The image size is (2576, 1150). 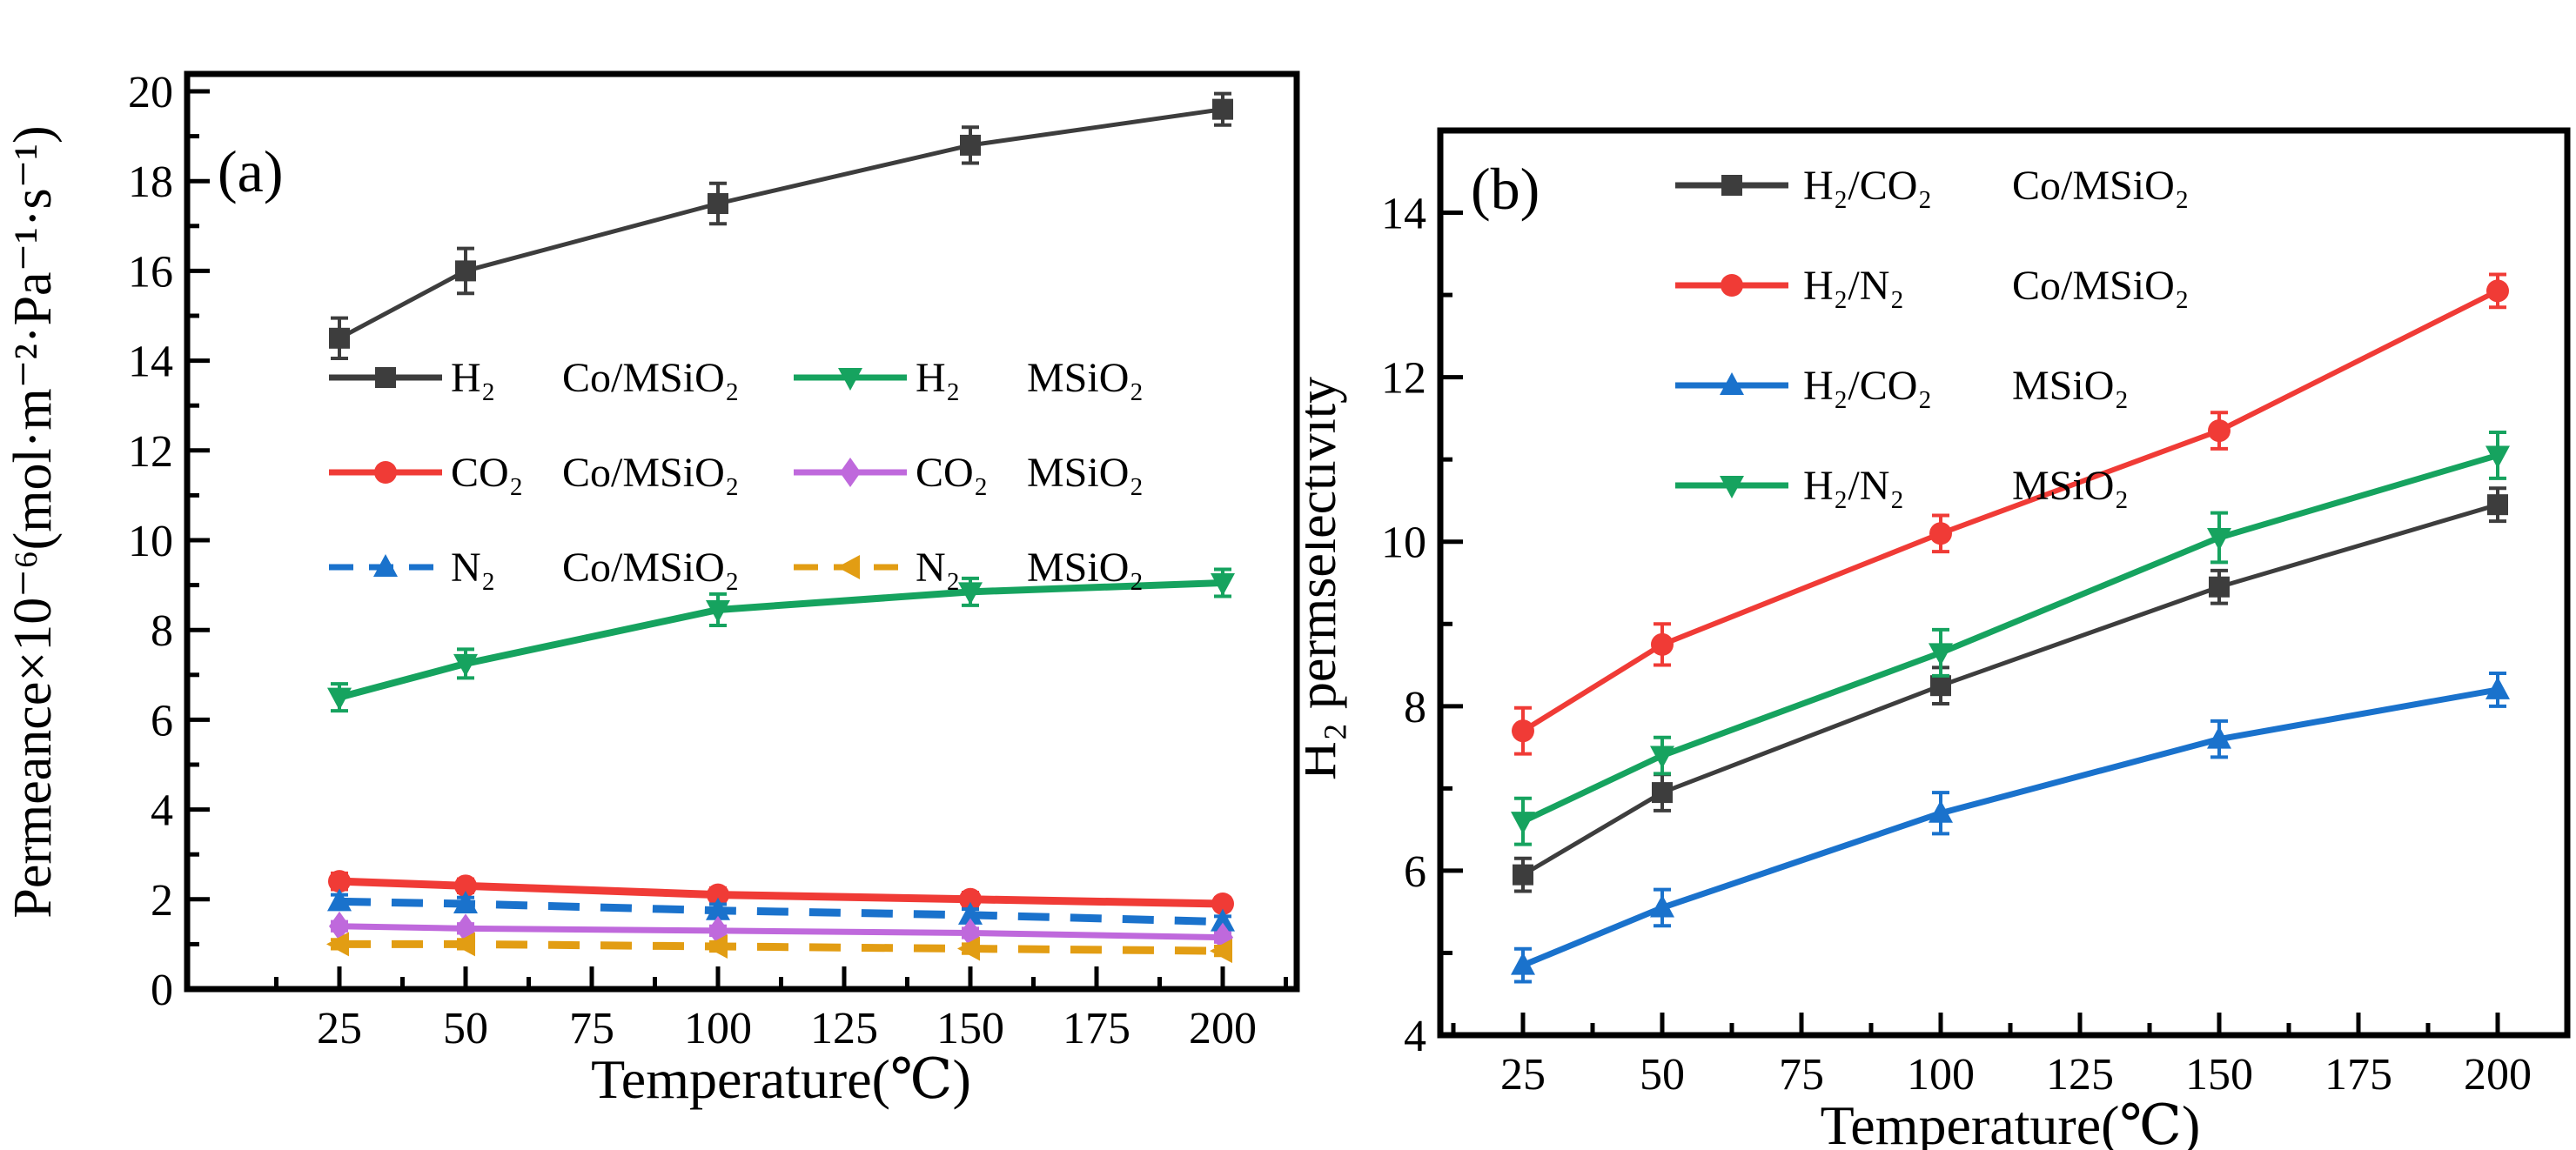 What do you see at coordinates (465, 1028) in the screenshot?
I see `x-tick-label-a-50: 50` at bounding box center [465, 1028].